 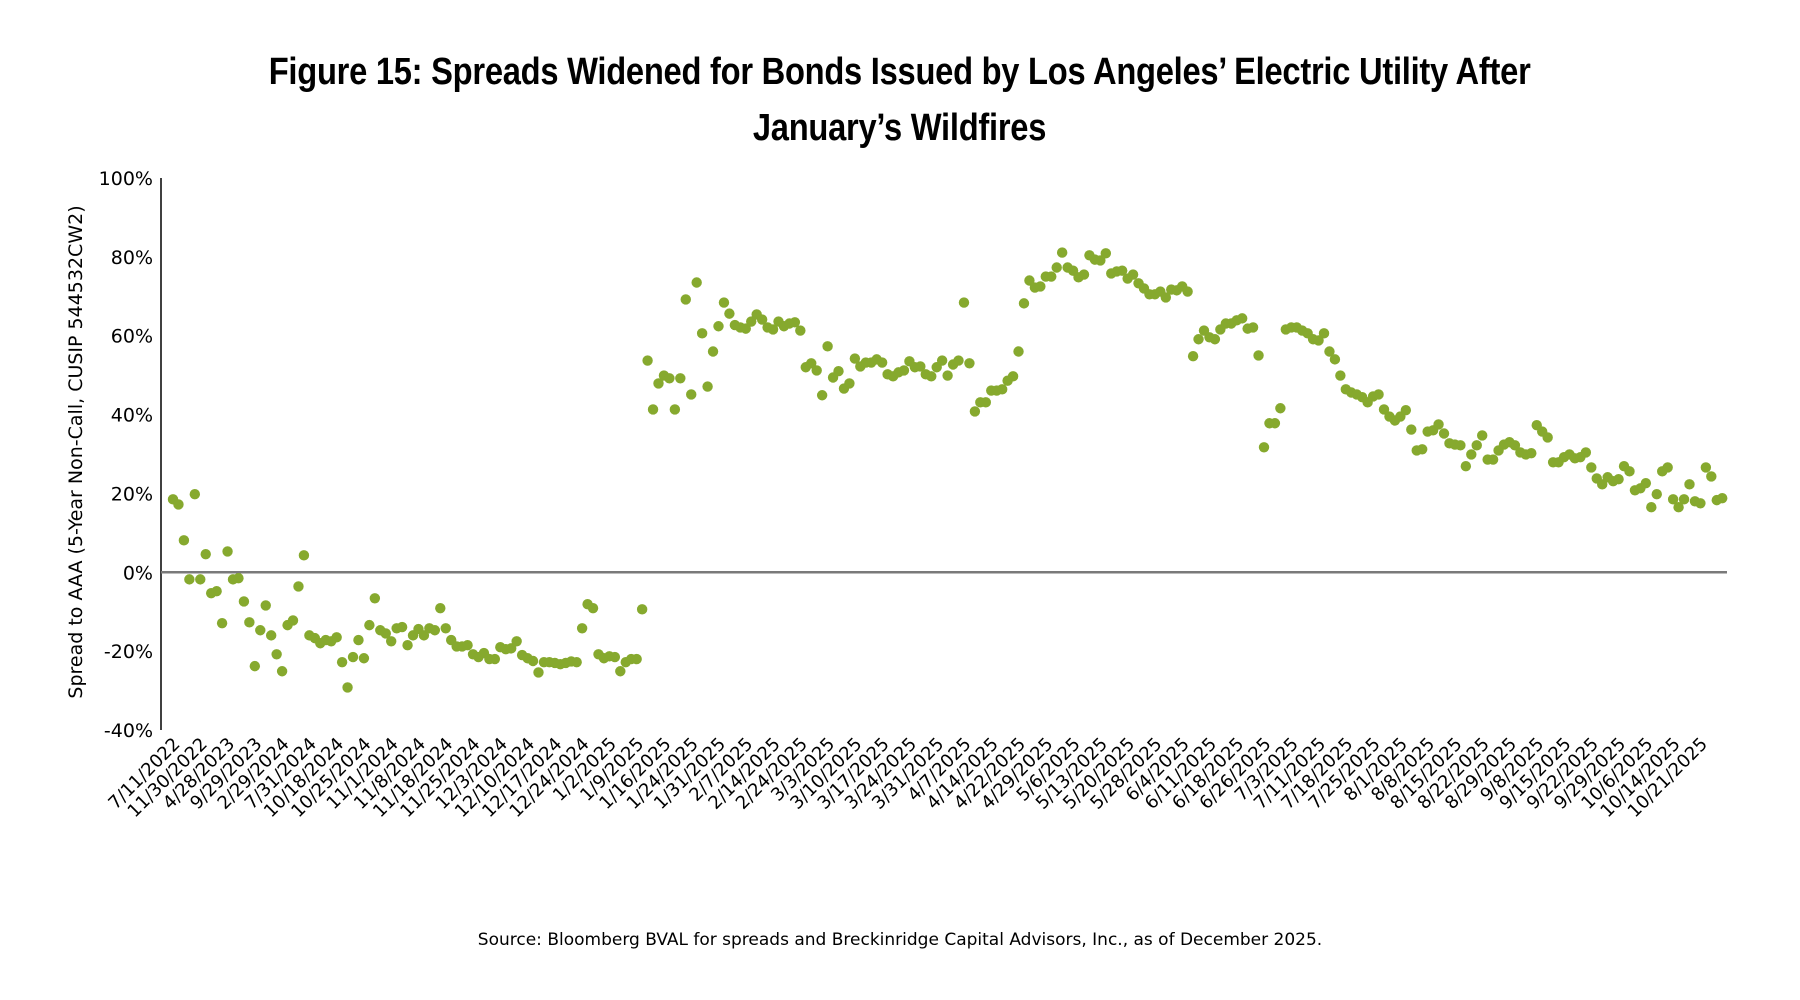 I want to click on y-tick-label: 0%, so click(x=138, y=573).